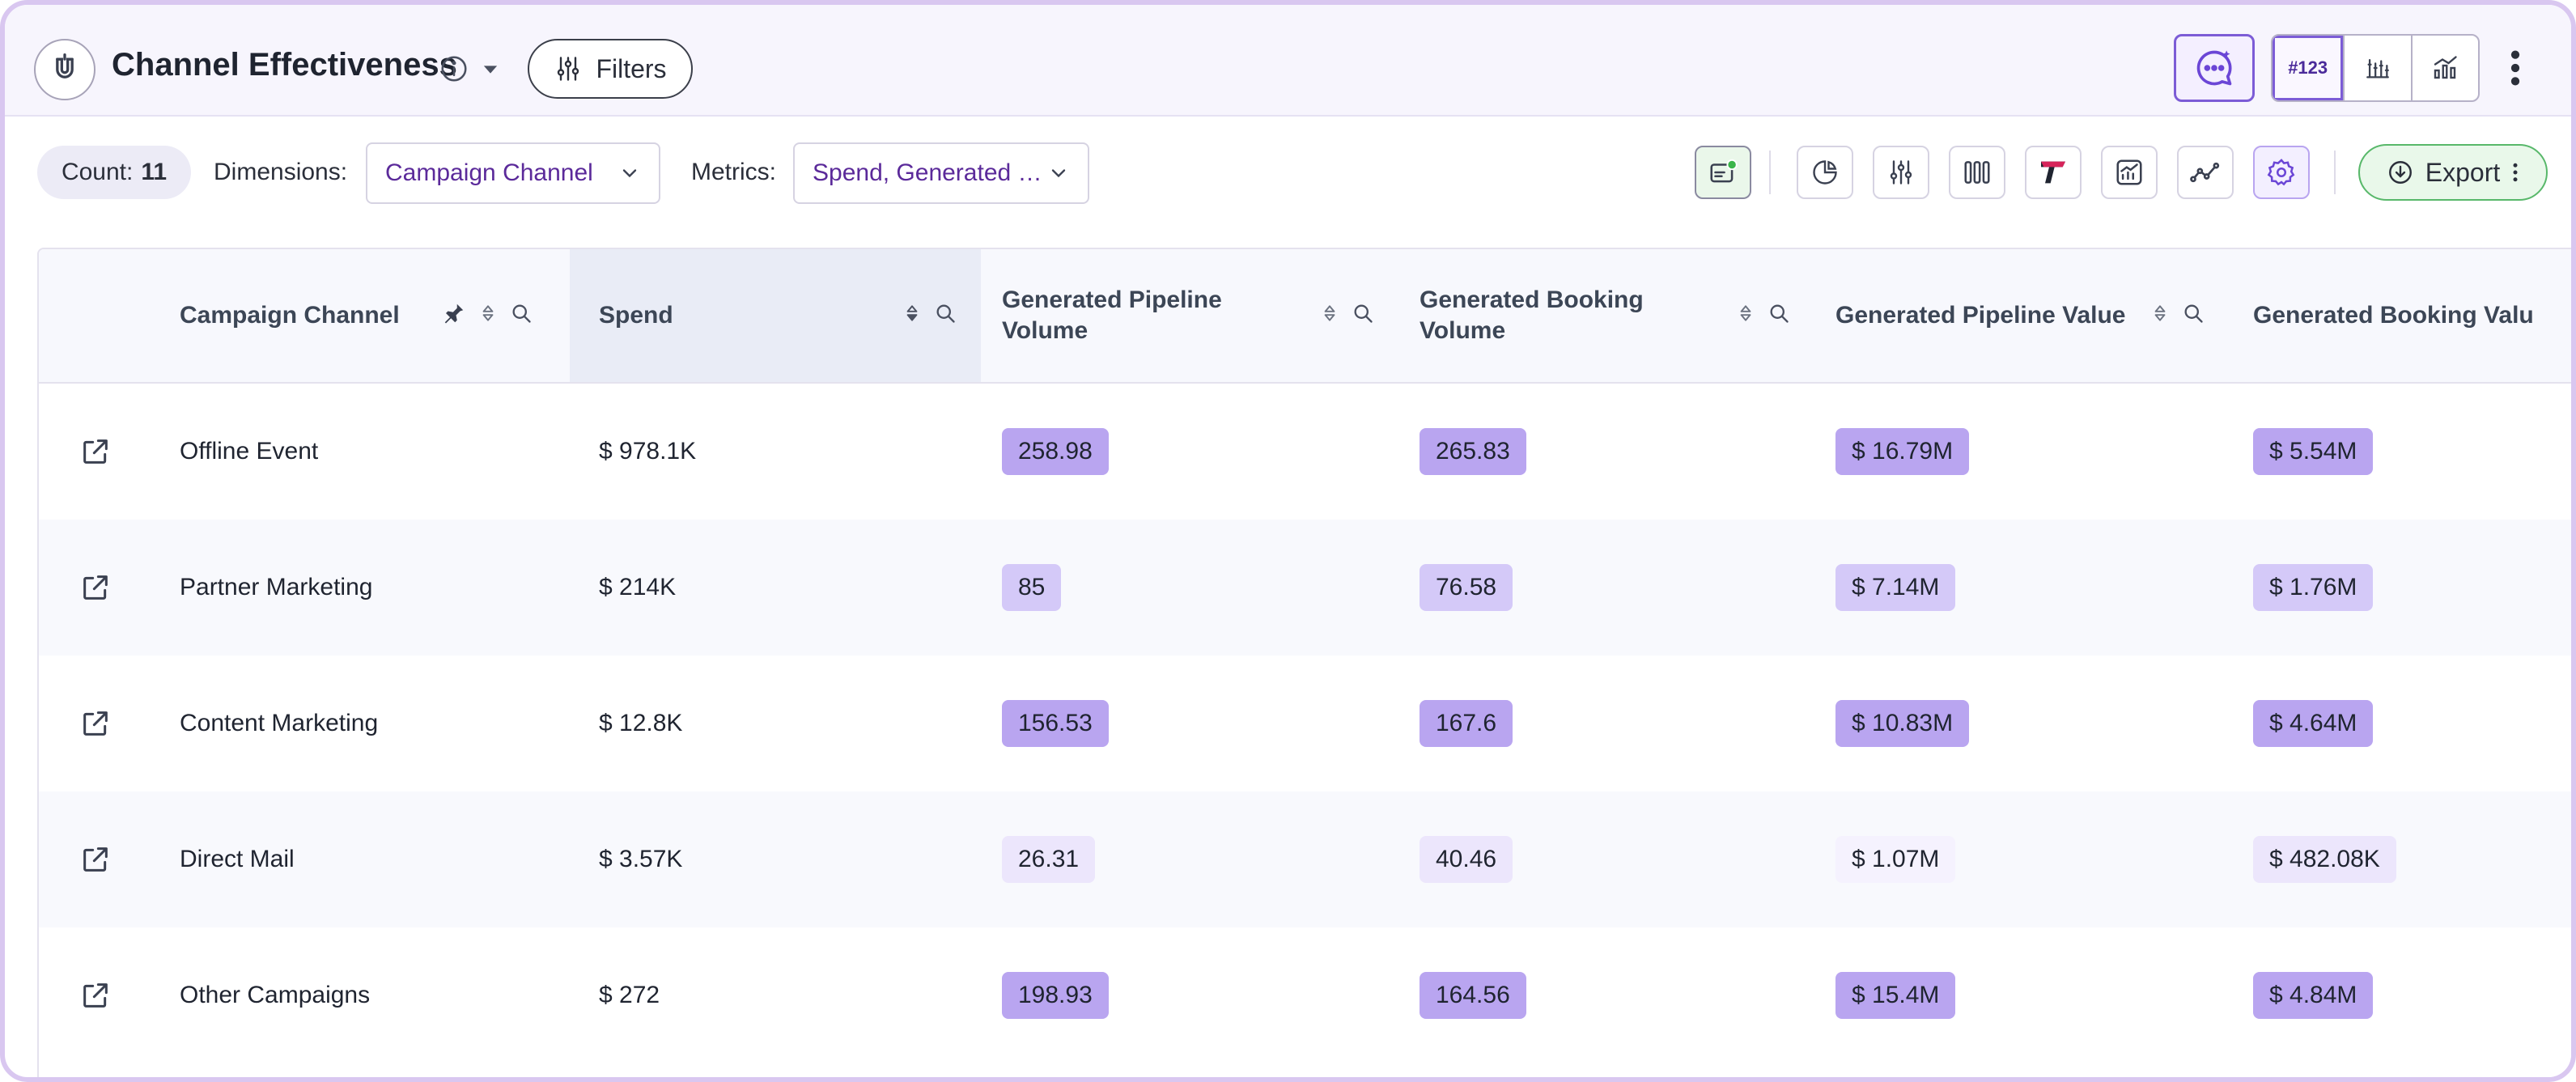 The width and height of the screenshot is (2576, 1082). I want to click on column-header-label: Generated Pipeline Volume, so click(1112, 315).